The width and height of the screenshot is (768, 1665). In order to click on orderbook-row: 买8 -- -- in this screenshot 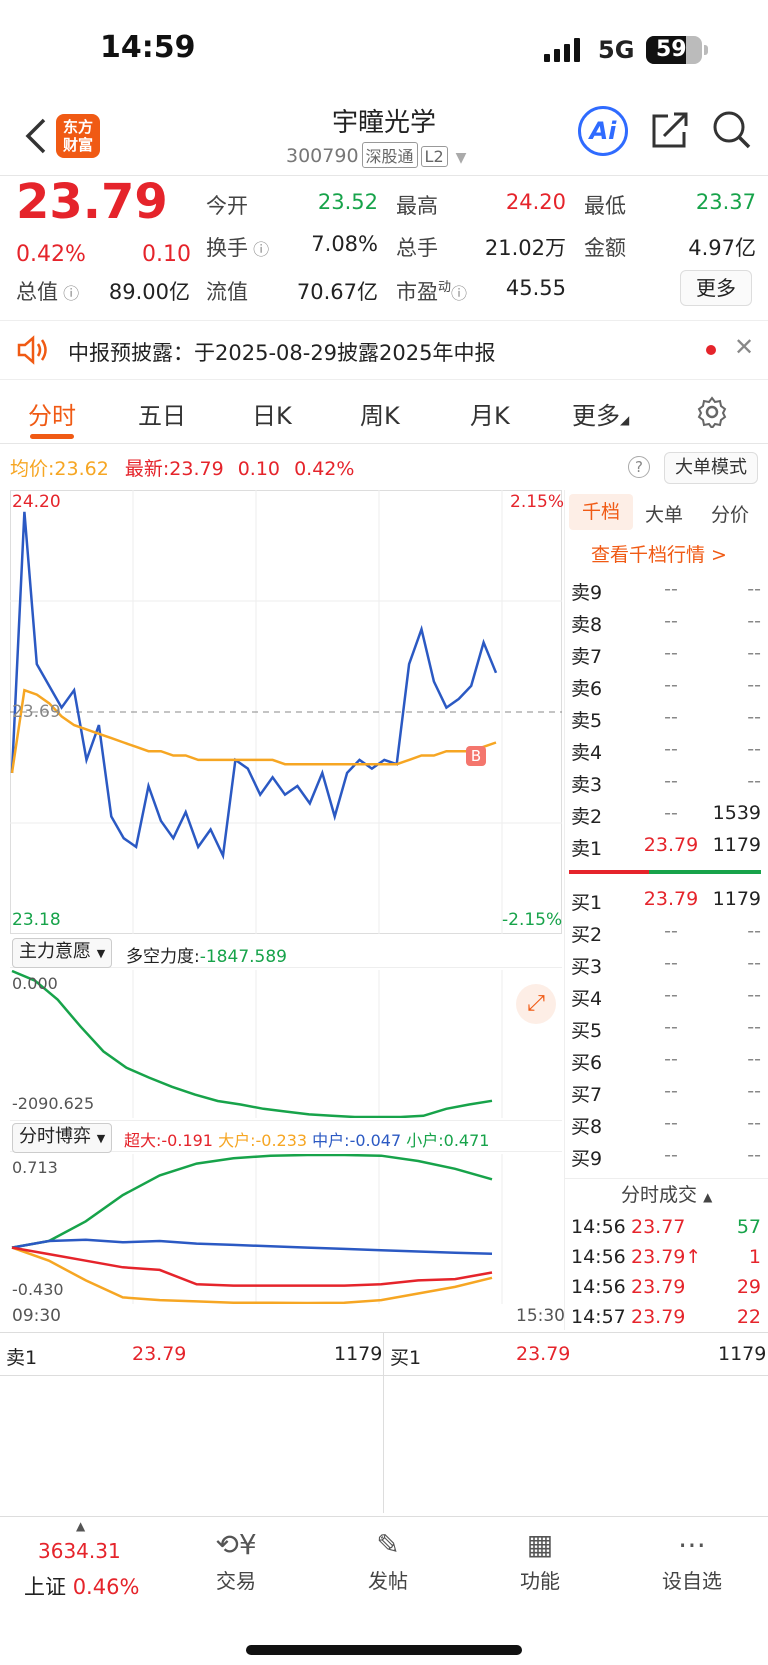, I will do `click(667, 1123)`.